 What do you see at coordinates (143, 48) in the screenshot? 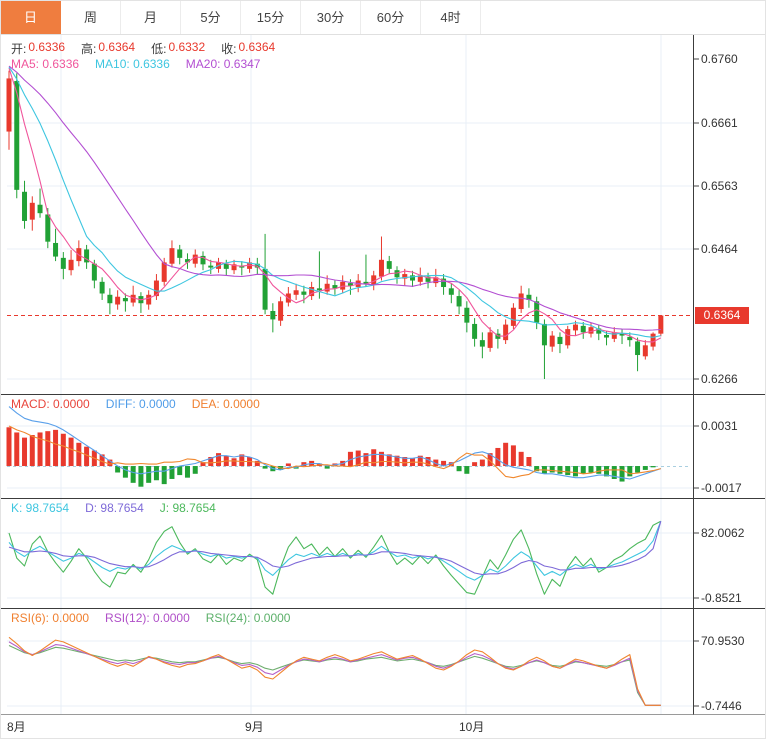
I see `ohlc-legend: 开: 0.6336 高: 0.6364 低: 0.6332 收: 0.6364` at bounding box center [143, 48].